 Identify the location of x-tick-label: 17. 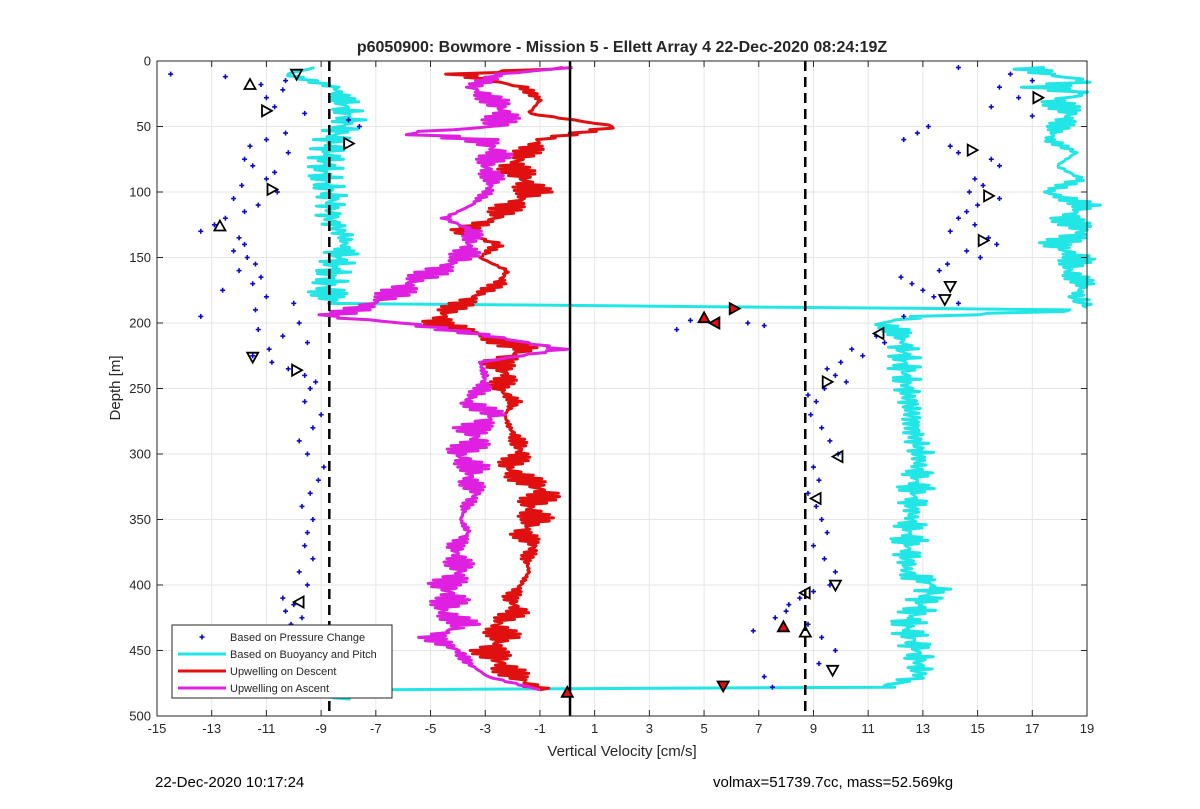
(1032, 728).